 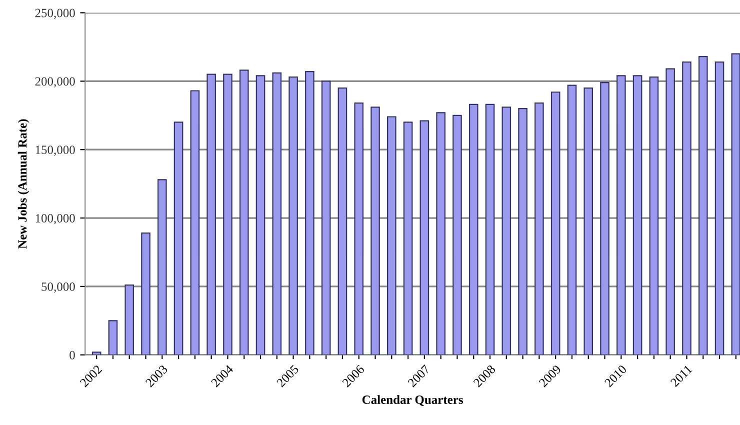 I want to click on x-axis-title: Calendar Quarters, so click(x=412, y=400).